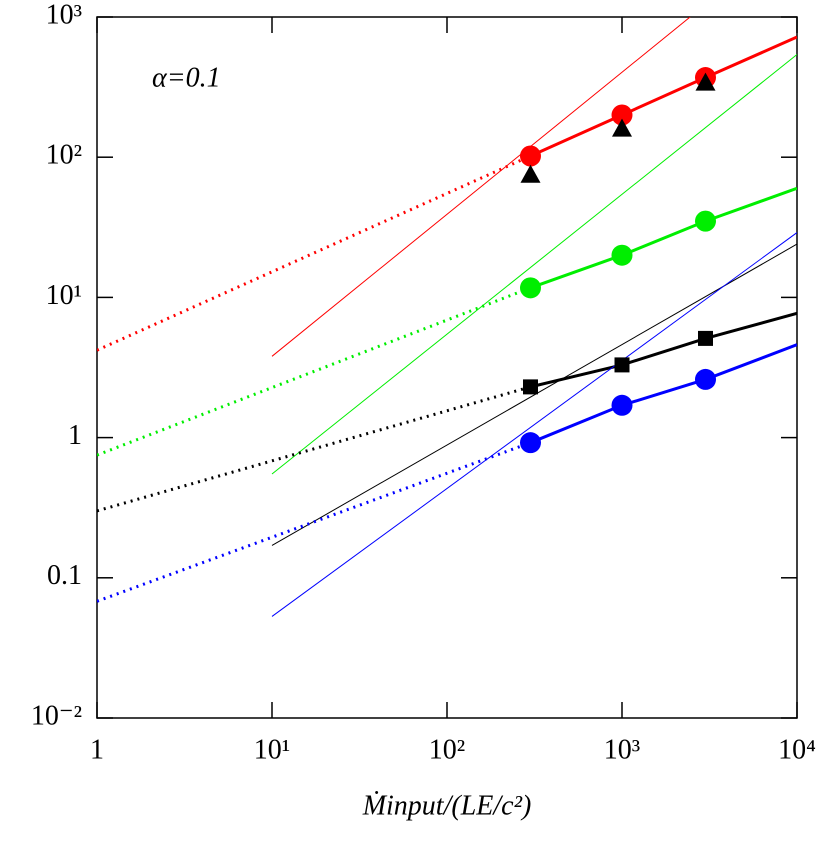 This screenshot has width=830, height=842. Describe the element at coordinates (64, 295) in the screenshot. I see `y-tick-label: 10¹` at that location.